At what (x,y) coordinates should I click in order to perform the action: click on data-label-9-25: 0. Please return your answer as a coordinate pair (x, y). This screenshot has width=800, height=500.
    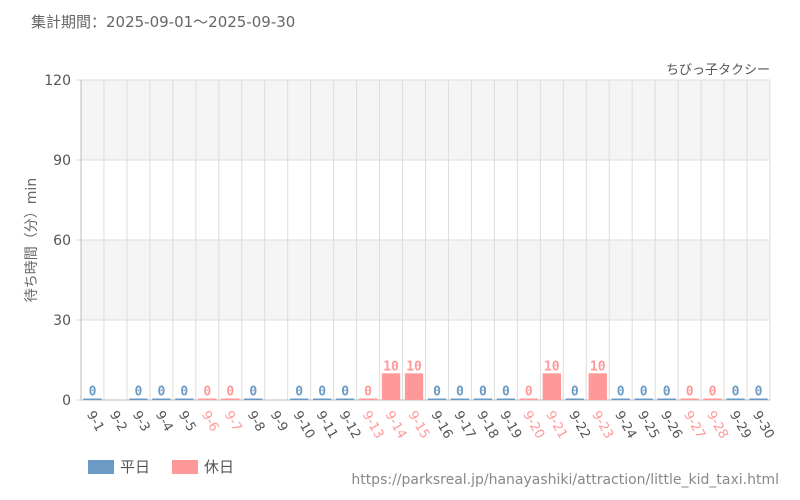
    Looking at the image, I should click on (644, 392).